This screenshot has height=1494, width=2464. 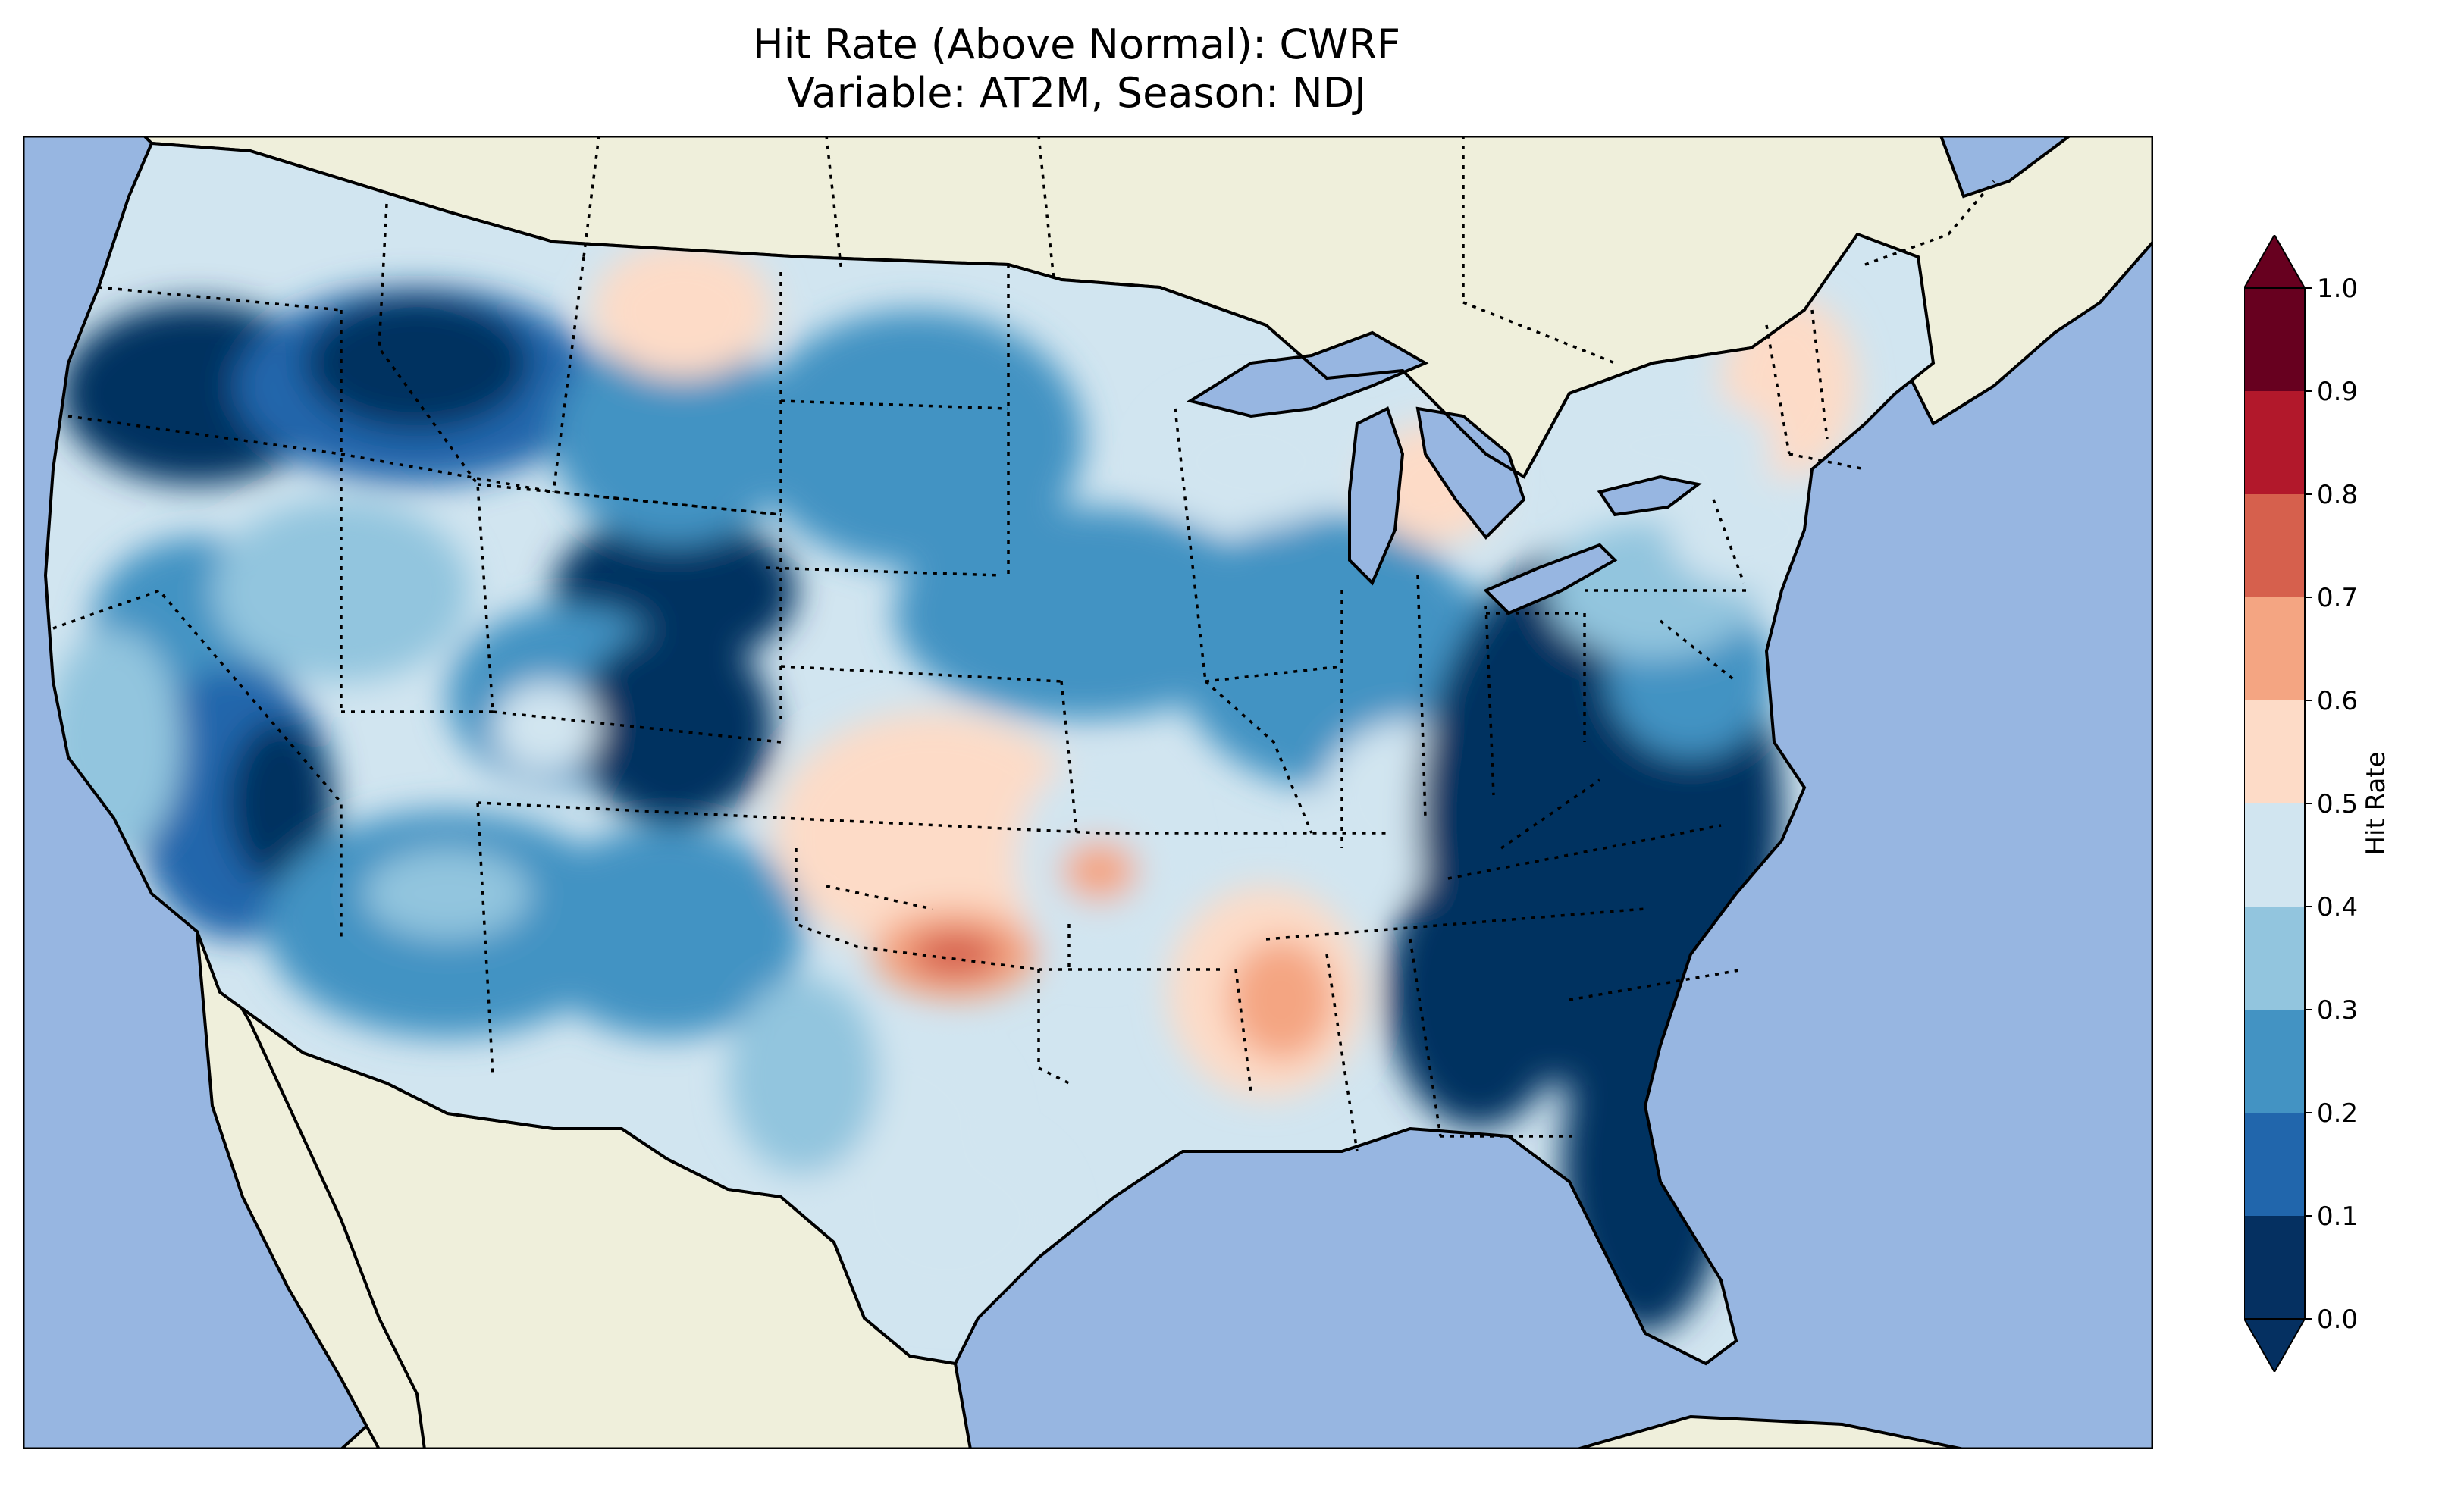 What do you see at coordinates (2337, 1010) in the screenshot?
I see `colorbar-tick-label: 0.3` at bounding box center [2337, 1010].